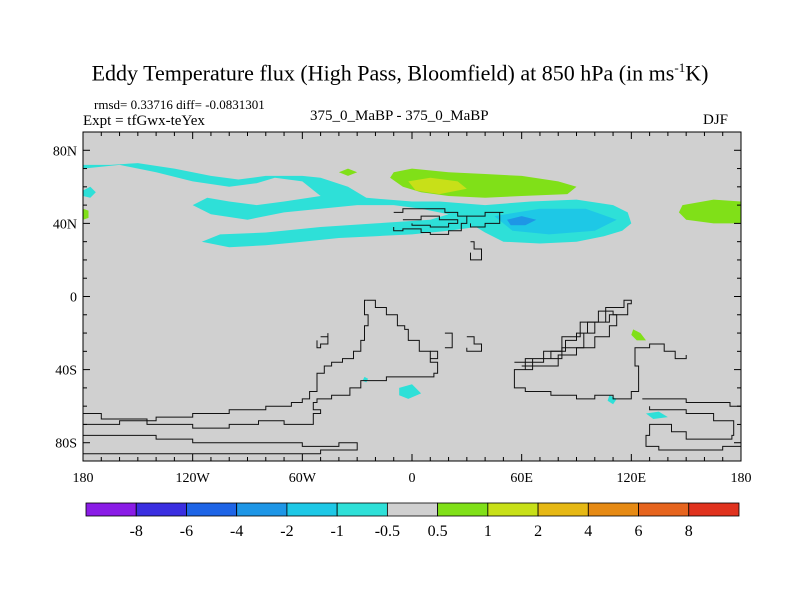 The image size is (800, 600). What do you see at coordinates (410, 391) in the screenshot?
I see `region-south-atlantic-negative` at bounding box center [410, 391].